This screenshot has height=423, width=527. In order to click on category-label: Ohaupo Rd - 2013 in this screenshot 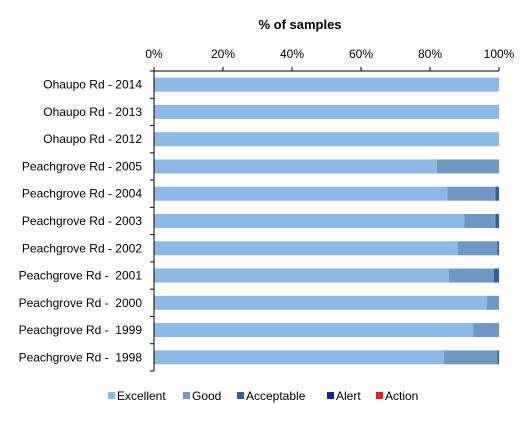, I will do `click(92, 112)`.